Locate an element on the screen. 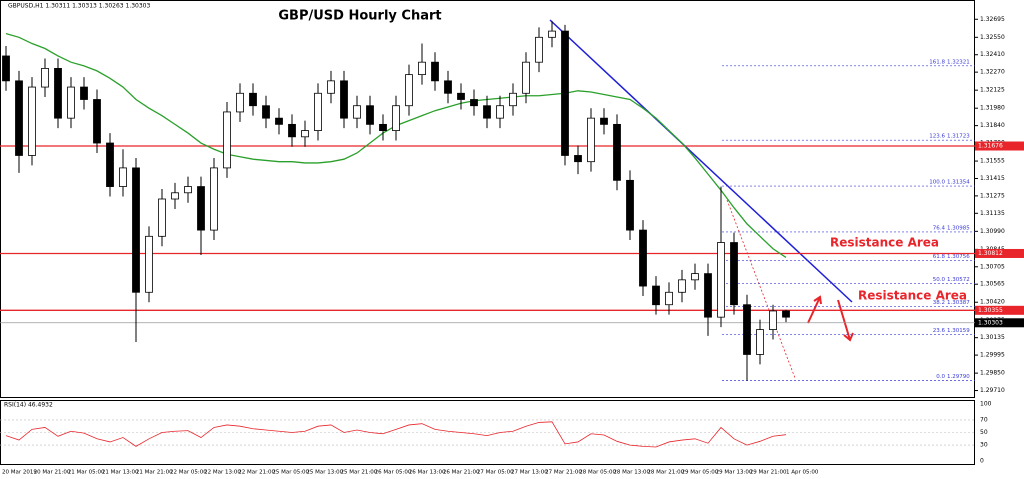 Image resolution: width=1024 pixels, height=479 pixels. y-tick-label: 1.31555 is located at coordinates (992, 161).